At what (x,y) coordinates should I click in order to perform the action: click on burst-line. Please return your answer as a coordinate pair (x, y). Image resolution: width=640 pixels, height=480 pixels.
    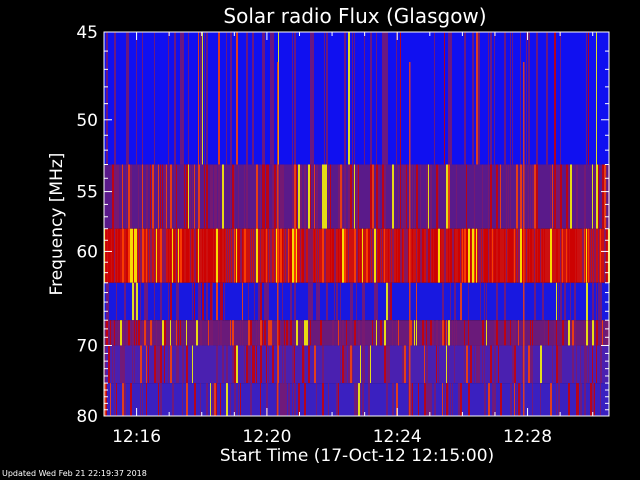
    Looking at the image, I should click on (278, 239).